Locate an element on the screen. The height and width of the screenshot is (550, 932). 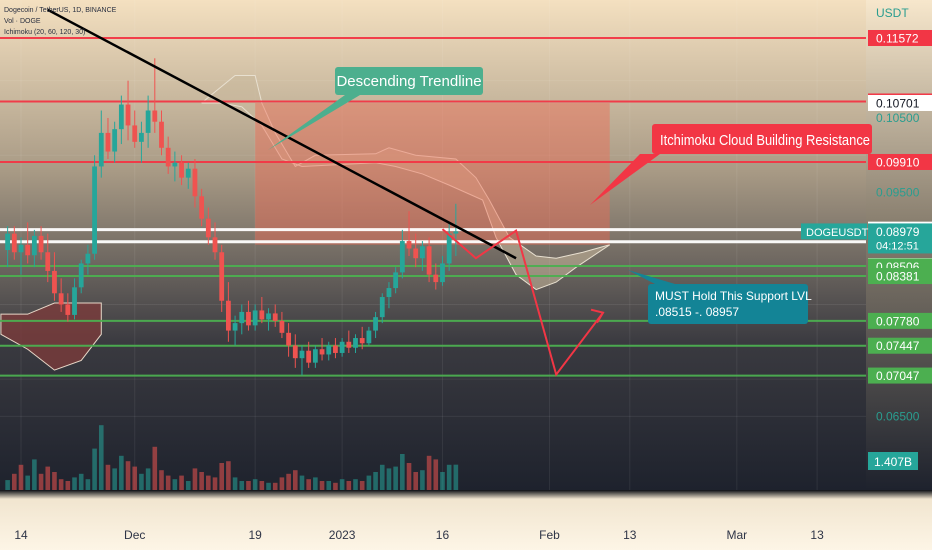
price-tag-label: 0.08381 is located at coordinates (898, 277).